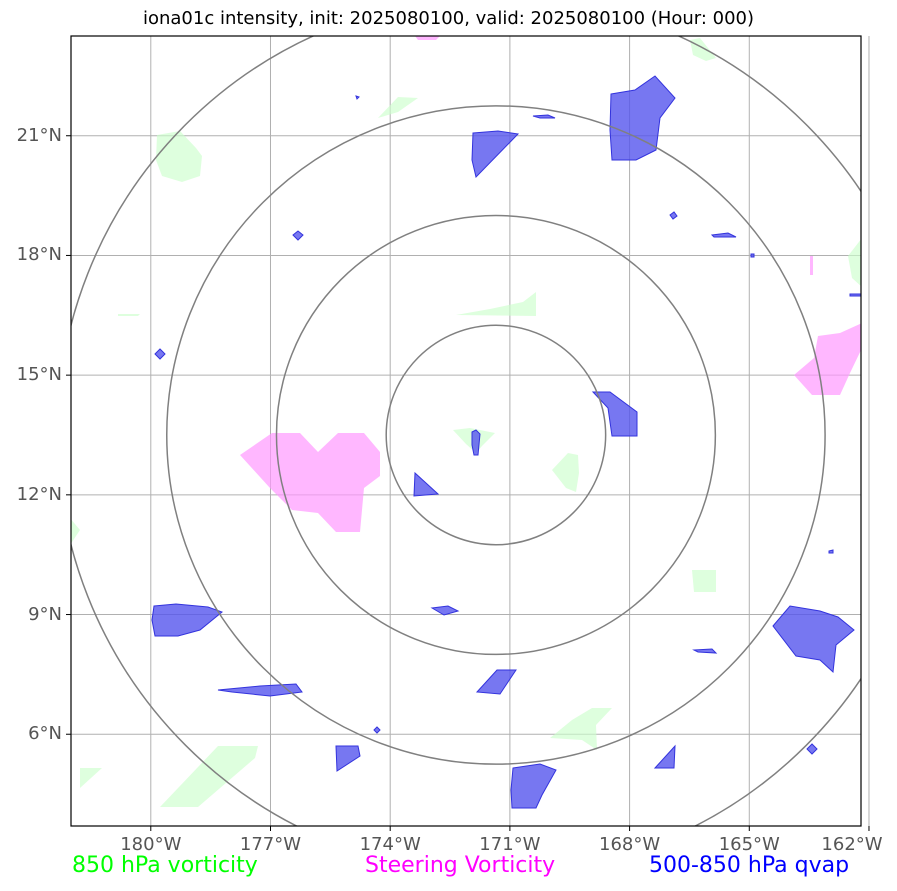  Describe the element at coordinates (852, 844) in the screenshot. I see `lon-tick-label: 162°W` at that location.